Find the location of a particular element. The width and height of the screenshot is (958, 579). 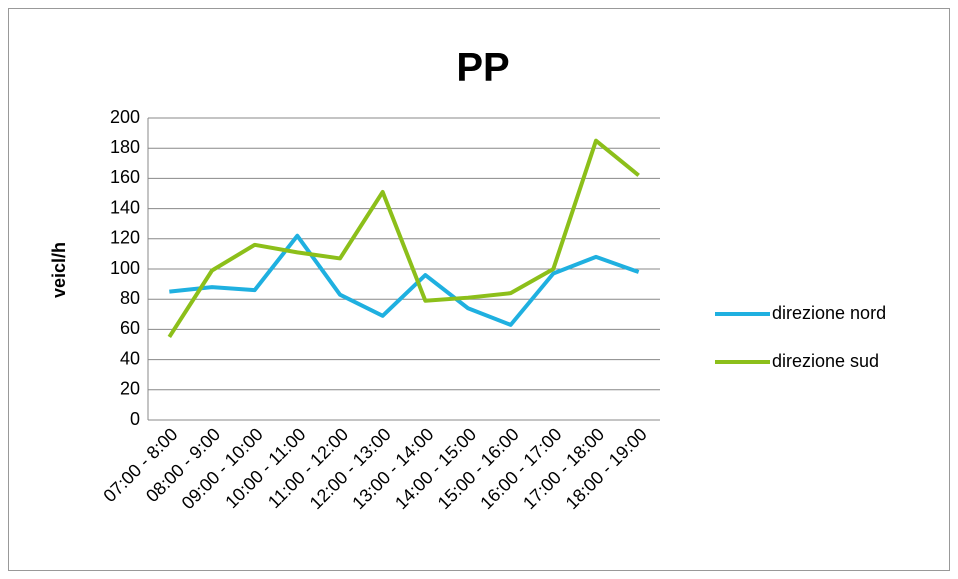

y-tick-label: 140 is located at coordinates (125, 207).